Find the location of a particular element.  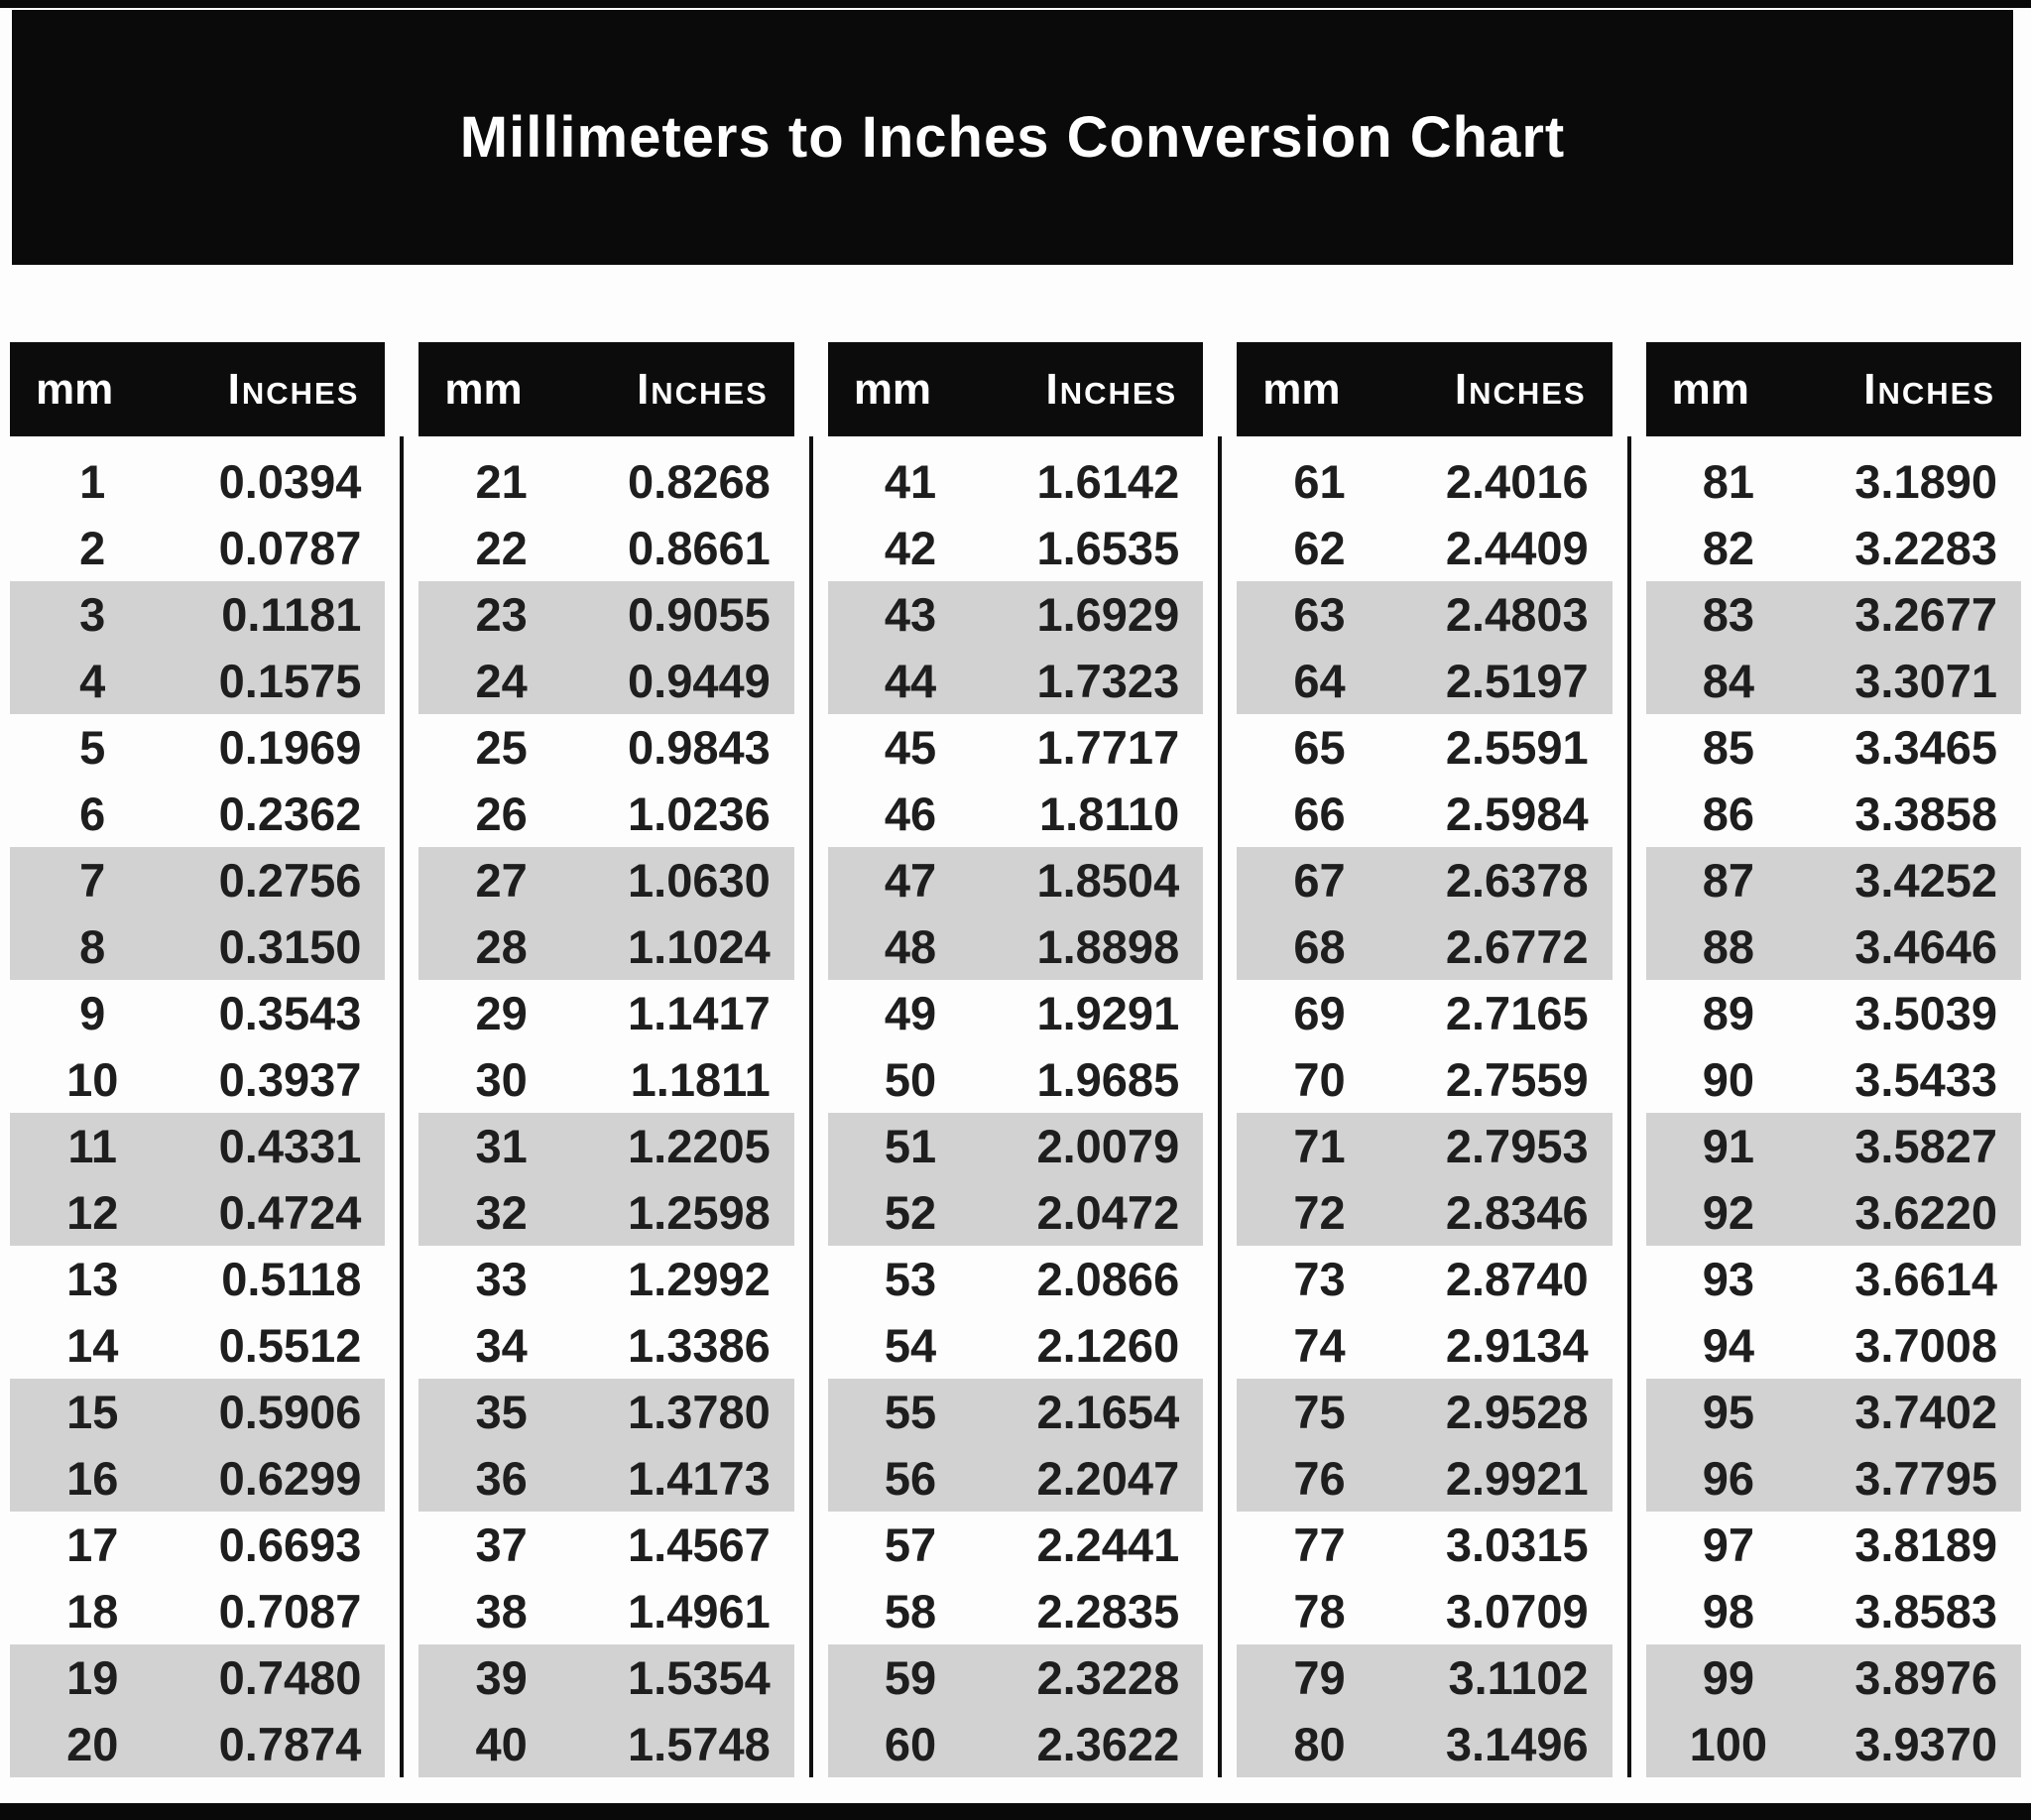

table-row: 19 0.7480 is located at coordinates (198, 1677).